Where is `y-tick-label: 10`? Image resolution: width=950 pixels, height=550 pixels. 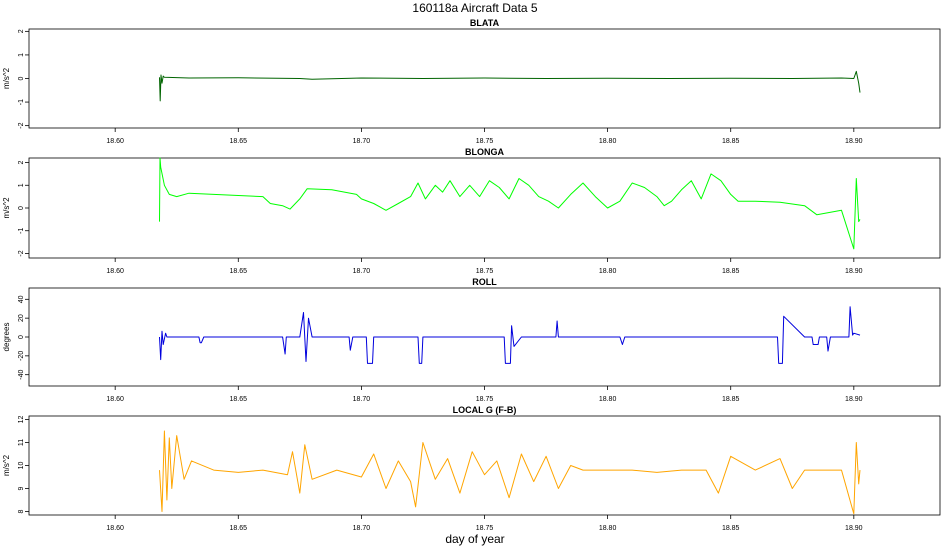
y-tick-label: 10 is located at coordinates (21, 466).